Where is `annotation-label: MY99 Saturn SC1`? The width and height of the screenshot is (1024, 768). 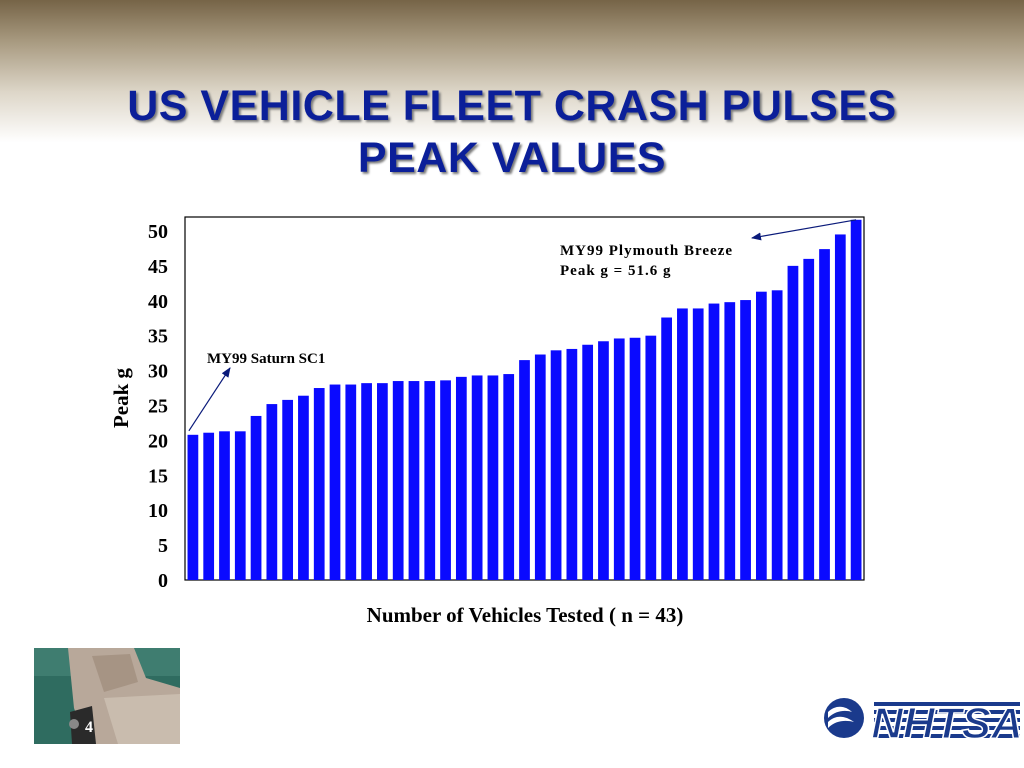
annotation-label: MY99 Saturn SC1 is located at coordinates (266, 359).